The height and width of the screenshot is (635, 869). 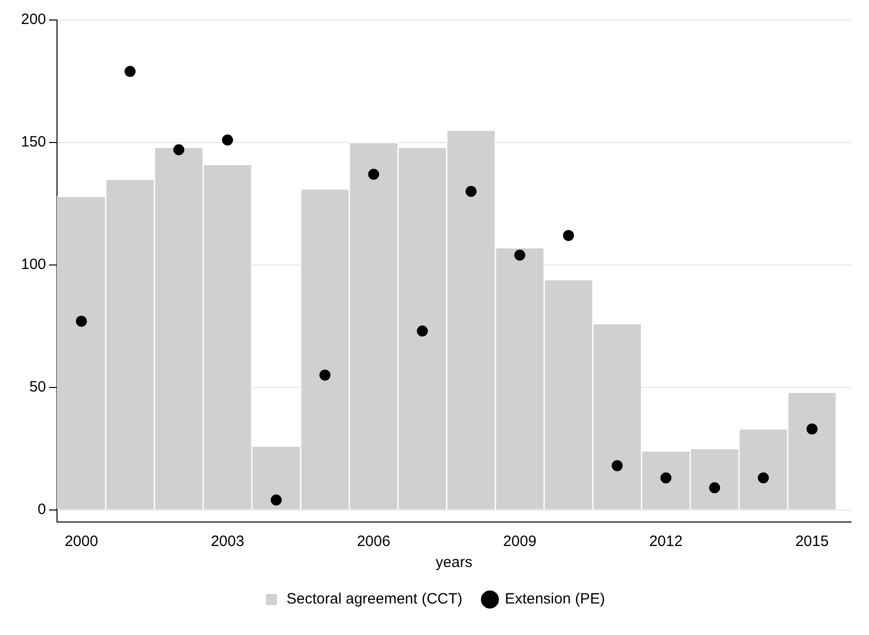 I want to click on x-axis-title: years, so click(x=454, y=563).